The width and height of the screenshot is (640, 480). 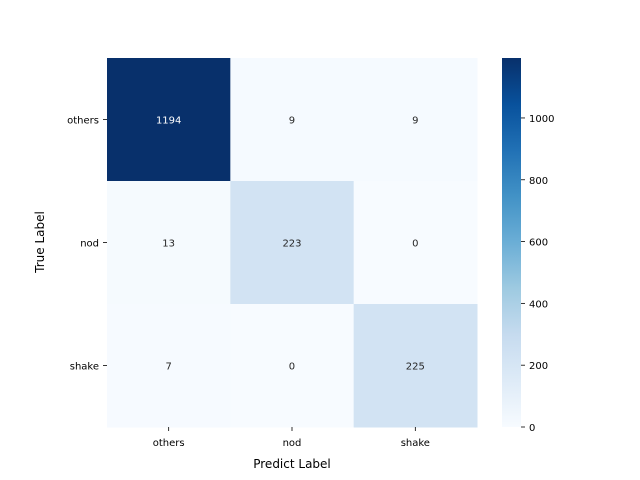 What do you see at coordinates (538, 304) in the screenshot?
I see `colorbar-tick-label-400: 400` at bounding box center [538, 304].